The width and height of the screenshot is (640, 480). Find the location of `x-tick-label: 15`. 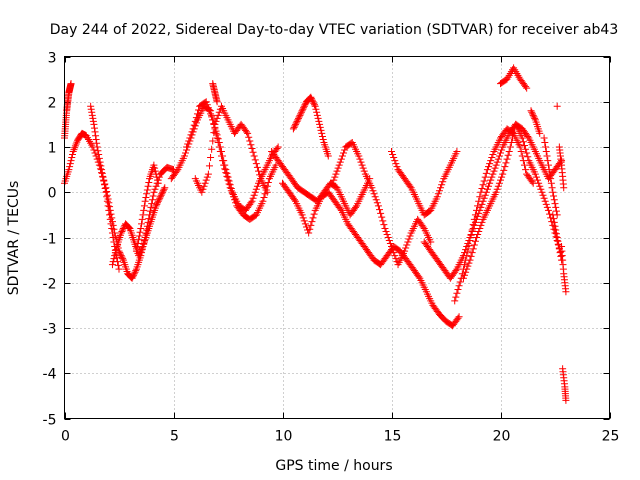

x-tick-label: 15 is located at coordinates (393, 437).